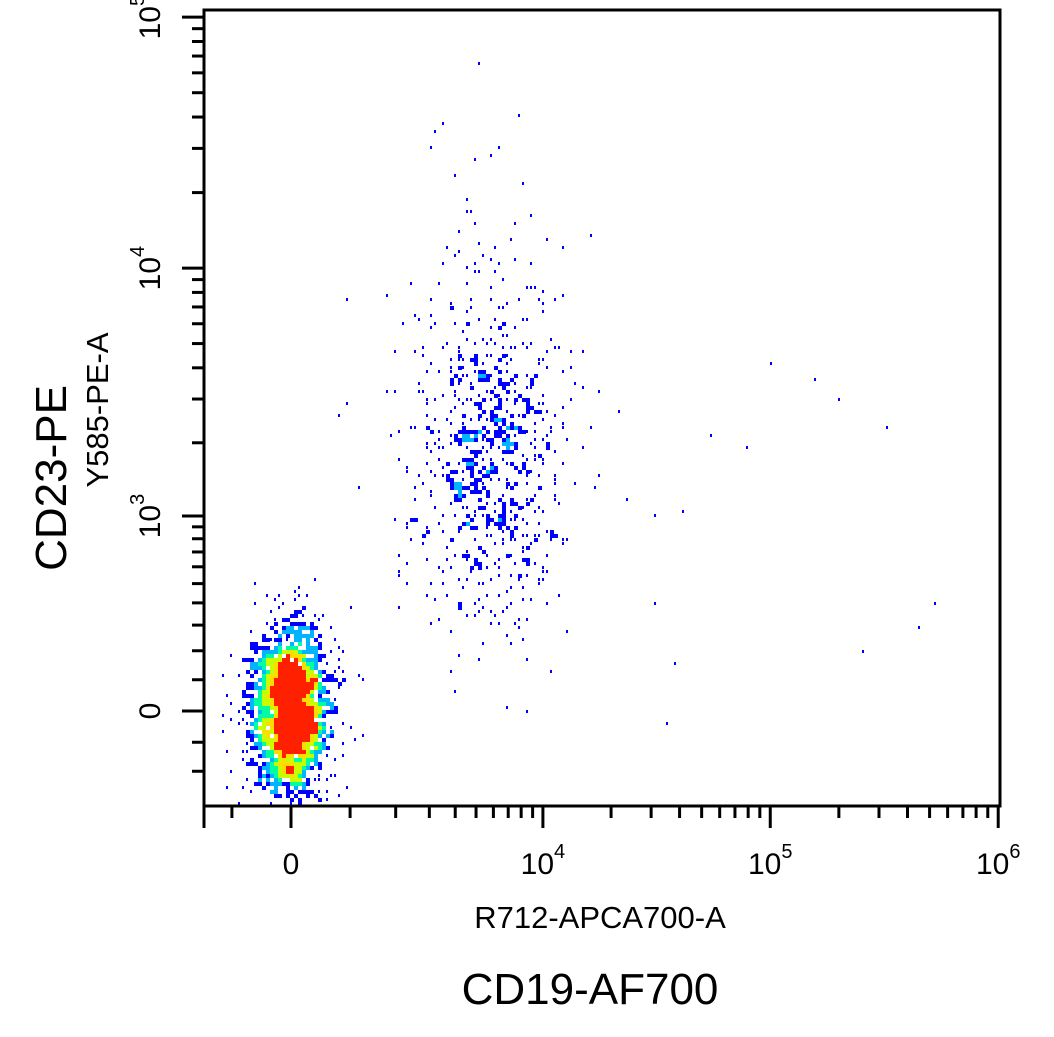 The height and width of the screenshot is (1037, 1054). I want to click on y-axis-marker-label: CD23-PE, so click(51, 478).